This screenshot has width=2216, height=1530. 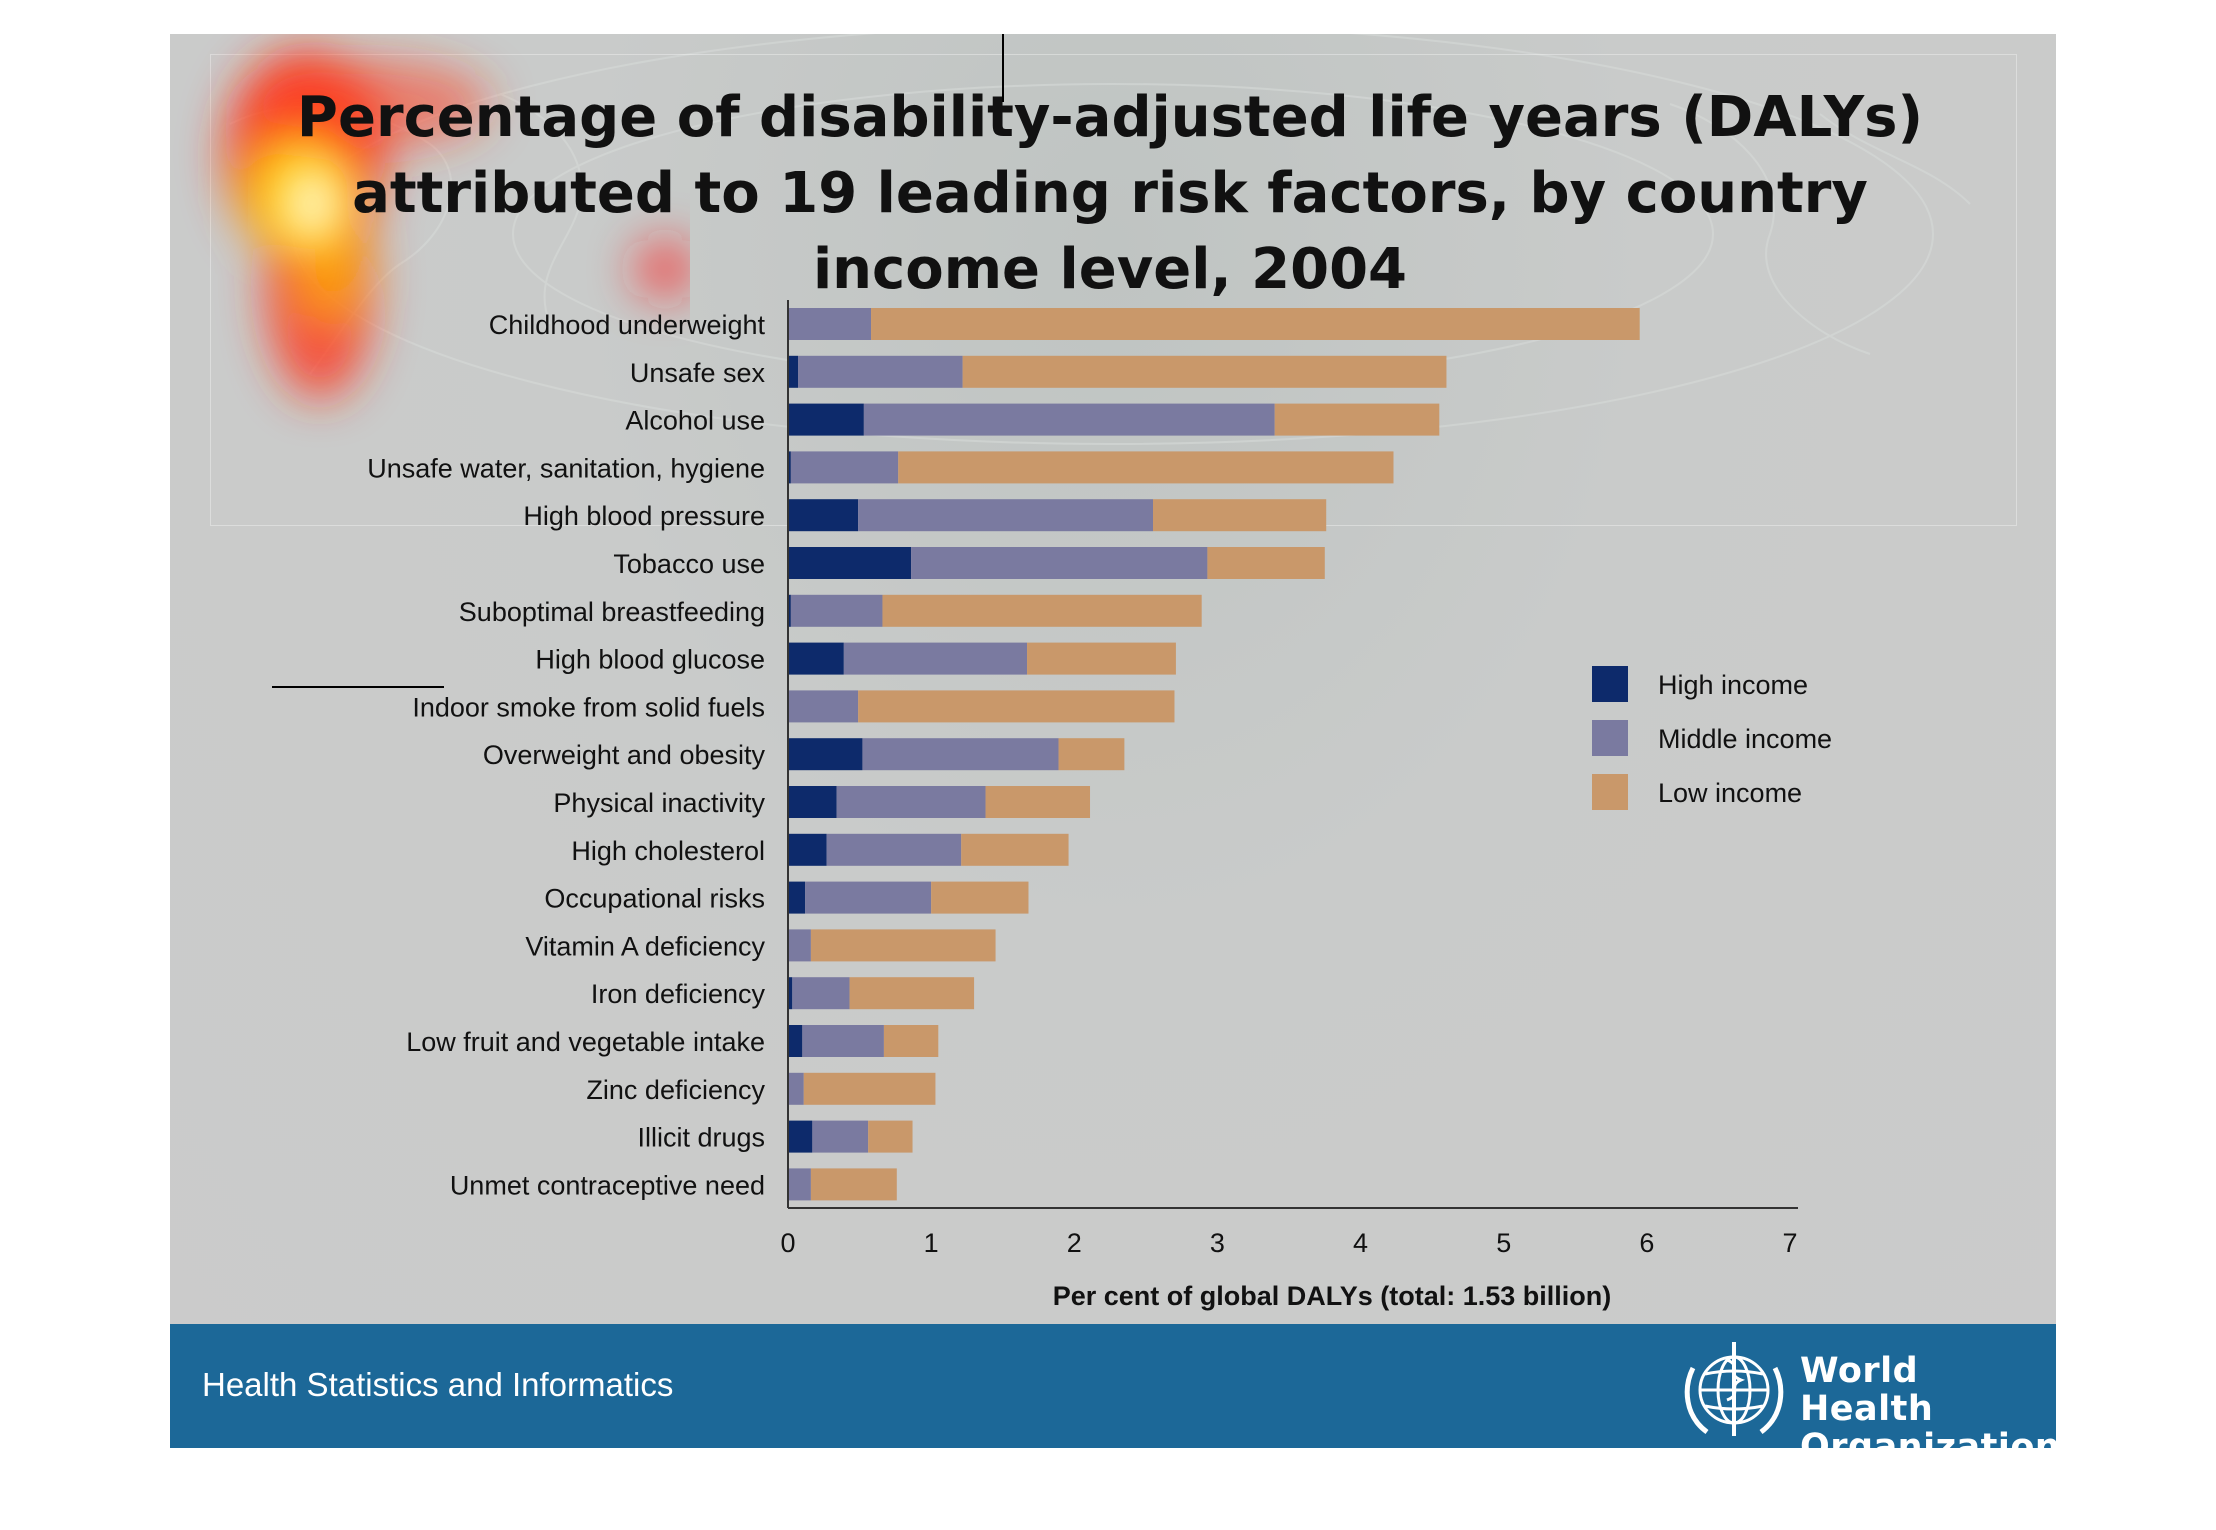 What do you see at coordinates (1733, 685) in the screenshot?
I see `legend-label: High income` at bounding box center [1733, 685].